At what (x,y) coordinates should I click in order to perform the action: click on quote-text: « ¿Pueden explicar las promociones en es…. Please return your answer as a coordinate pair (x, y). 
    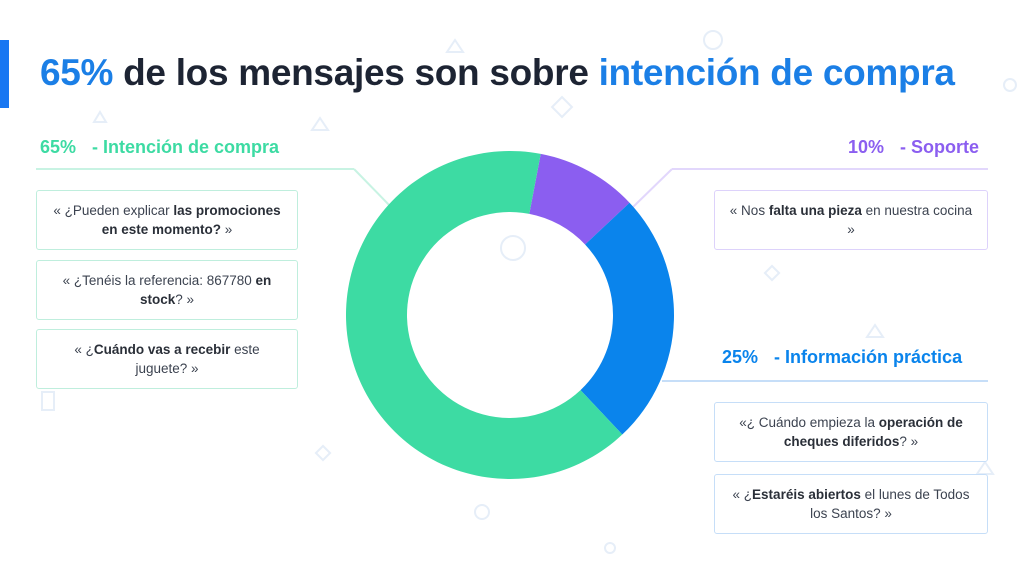
    Looking at the image, I should click on (167, 220).